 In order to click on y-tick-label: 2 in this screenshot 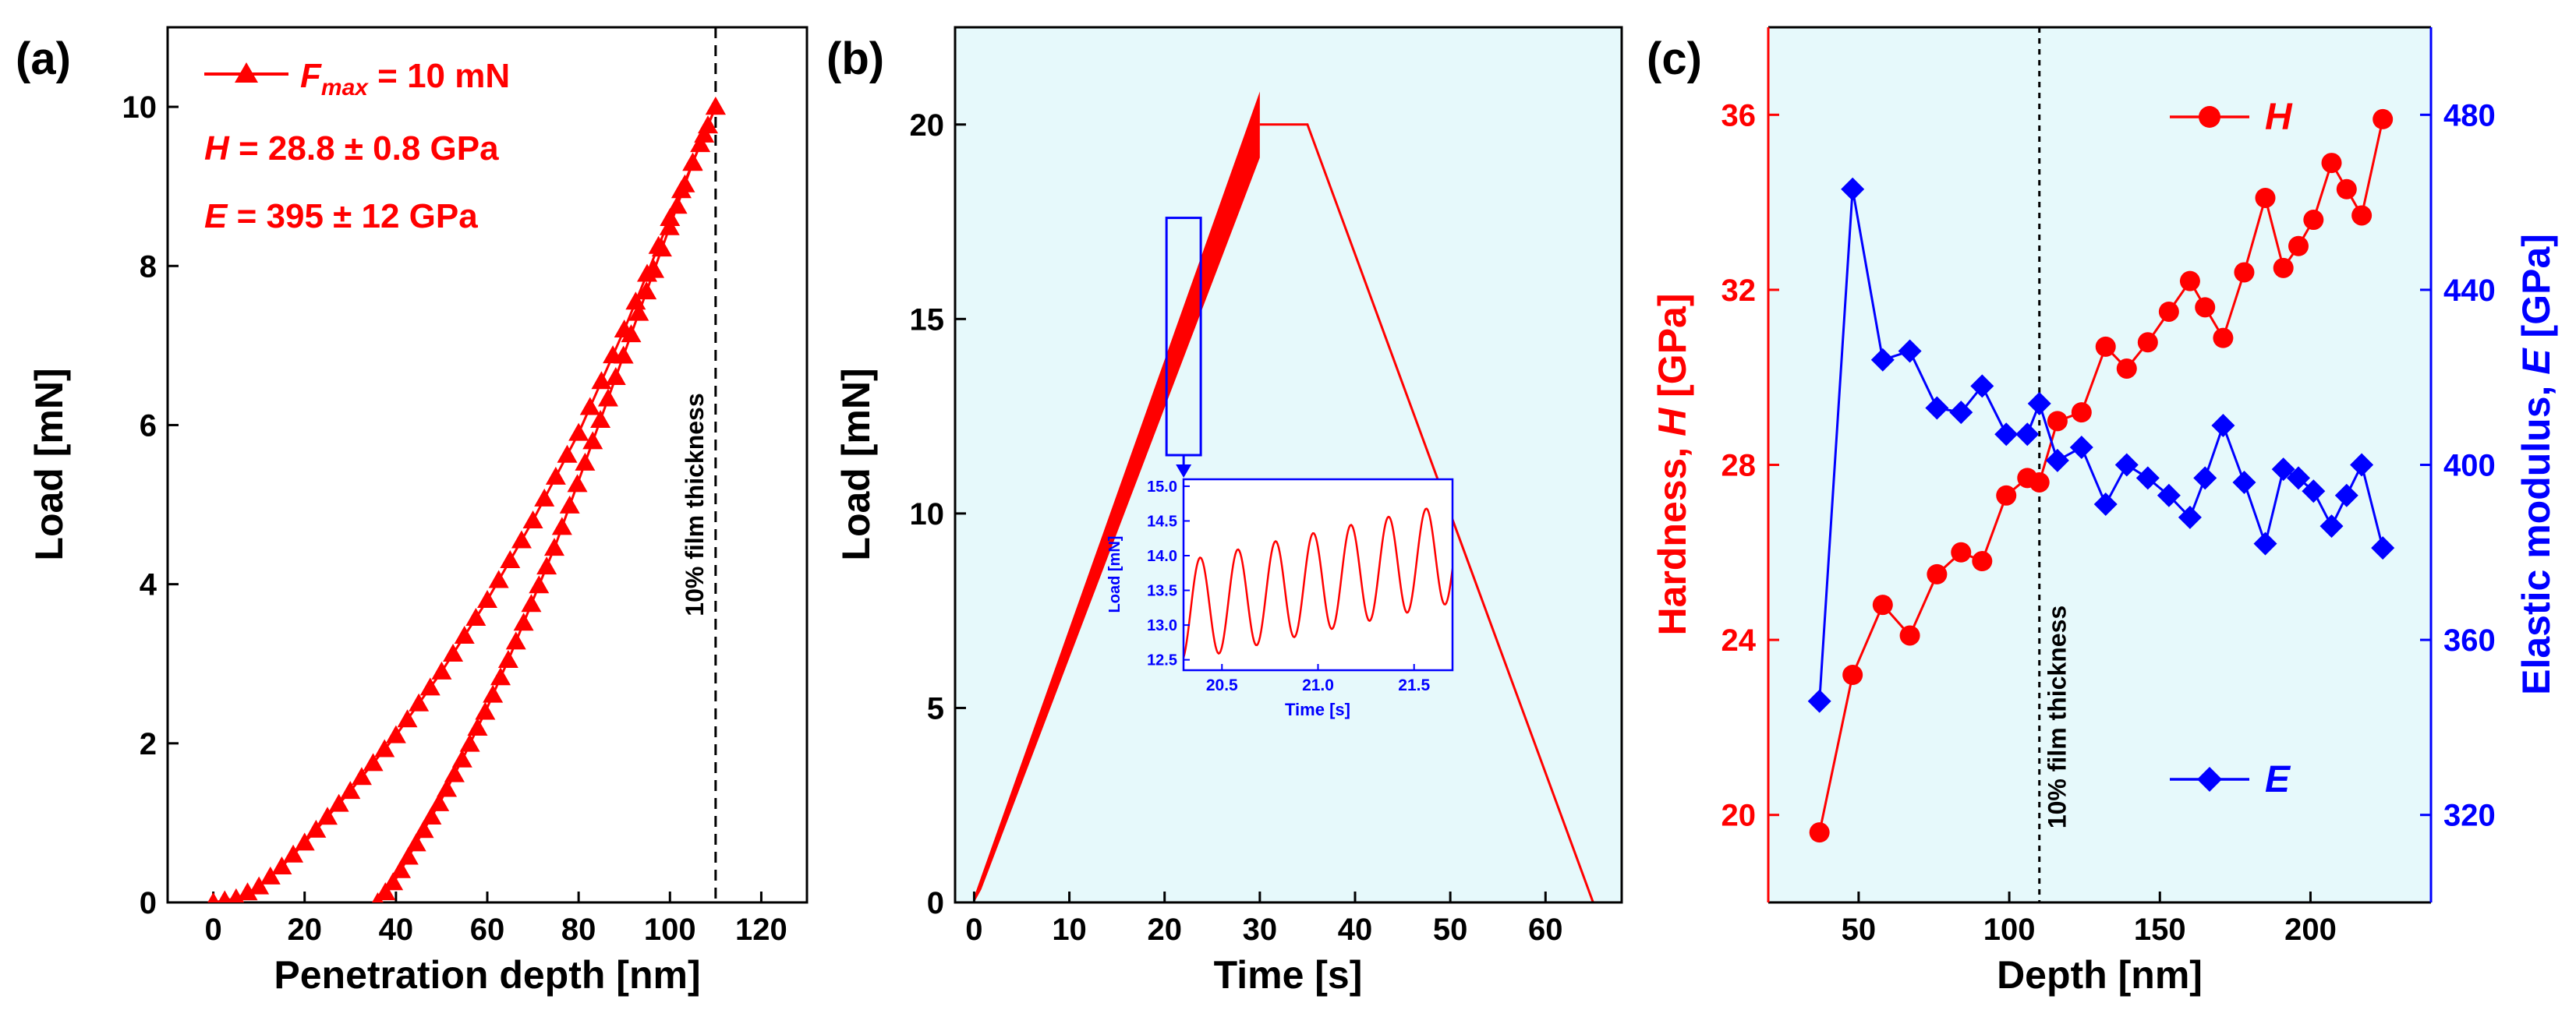, I will do `click(148, 744)`.